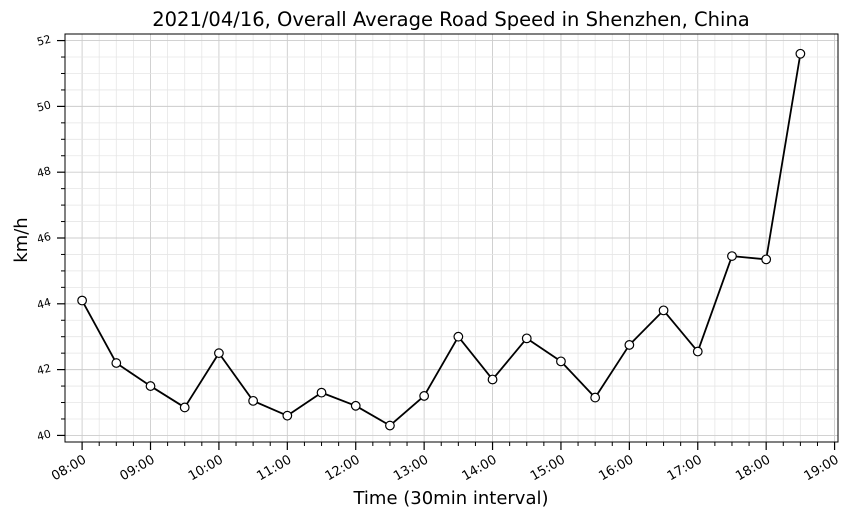 The height and width of the screenshot is (518, 849). Describe the element at coordinates (44, 172) in the screenshot. I see `y-tick-label: 48` at that location.